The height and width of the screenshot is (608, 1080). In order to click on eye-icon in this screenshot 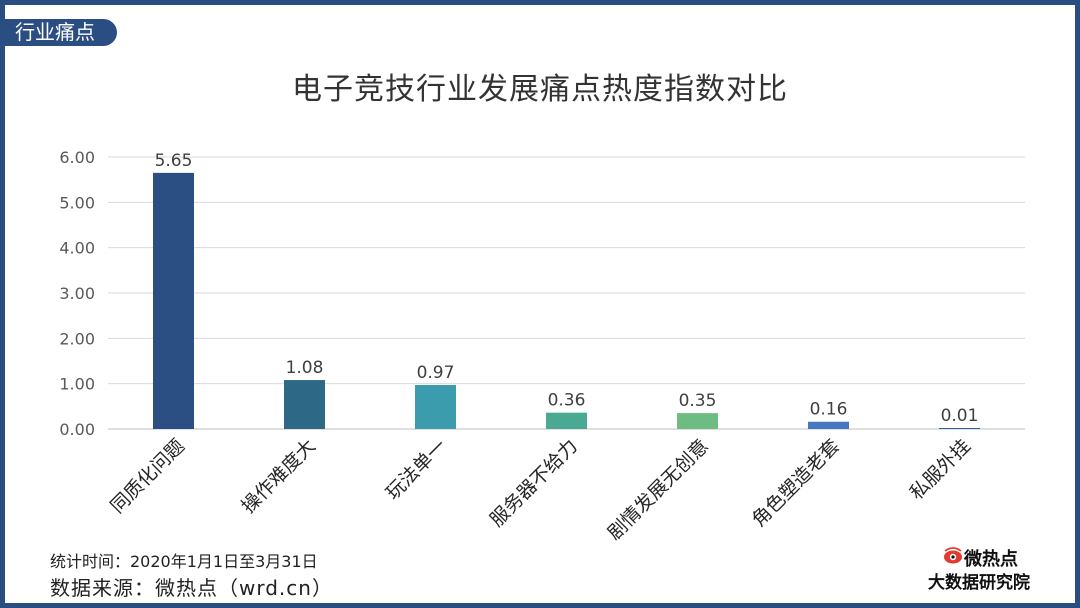, I will do `click(953, 555)`.